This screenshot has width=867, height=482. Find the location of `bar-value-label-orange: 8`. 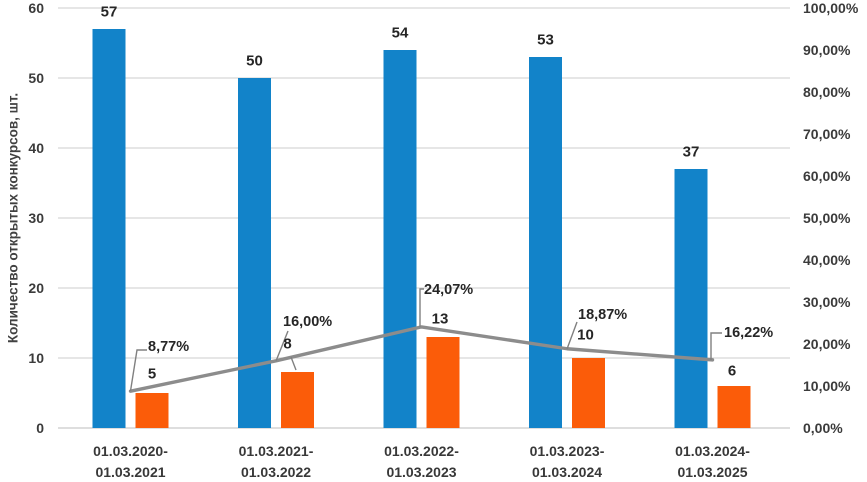

bar-value-label-orange: 8 is located at coordinates (287, 344).